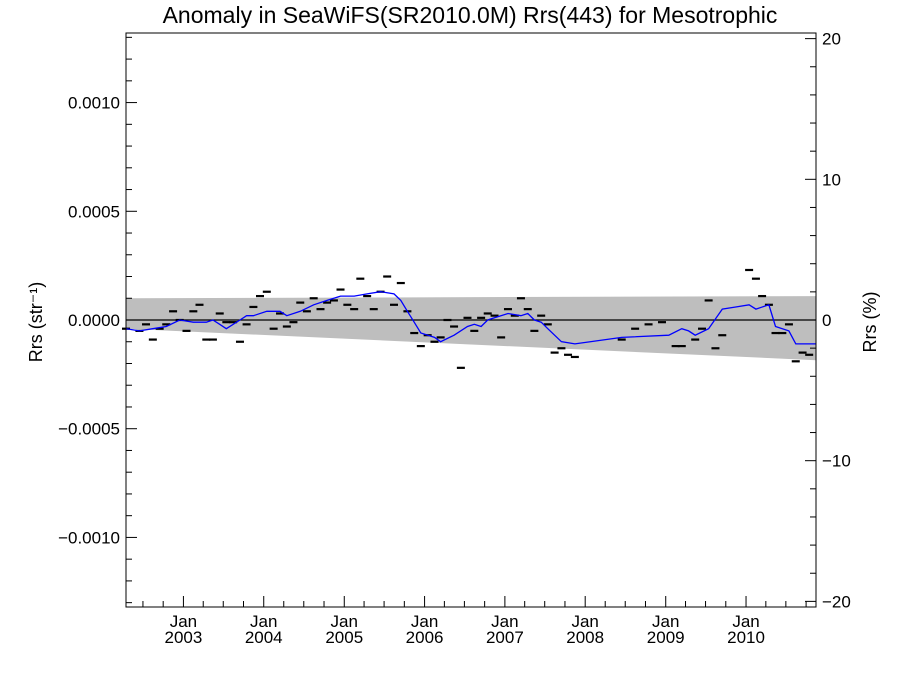 Image resolution: width=900 pixels, height=675 pixels. What do you see at coordinates (836, 461) in the screenshot?
I see `right-tick-label: −10` at bounding box center [836, 461].